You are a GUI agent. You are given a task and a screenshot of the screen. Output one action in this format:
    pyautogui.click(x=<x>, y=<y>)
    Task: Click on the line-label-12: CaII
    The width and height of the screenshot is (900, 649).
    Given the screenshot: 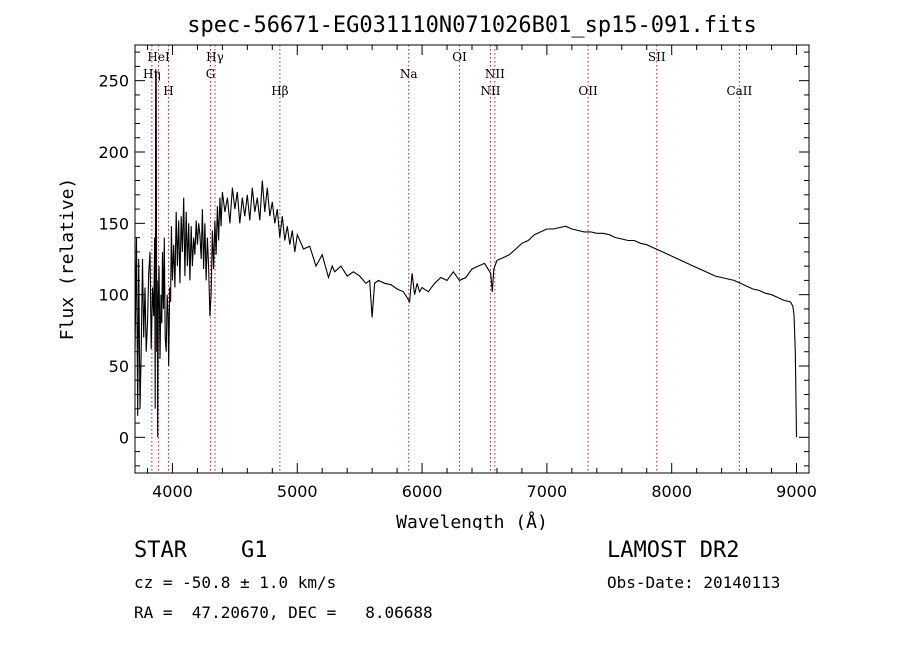 What is the action you would take?
    pyautogui.click(x=739, y=91)
    